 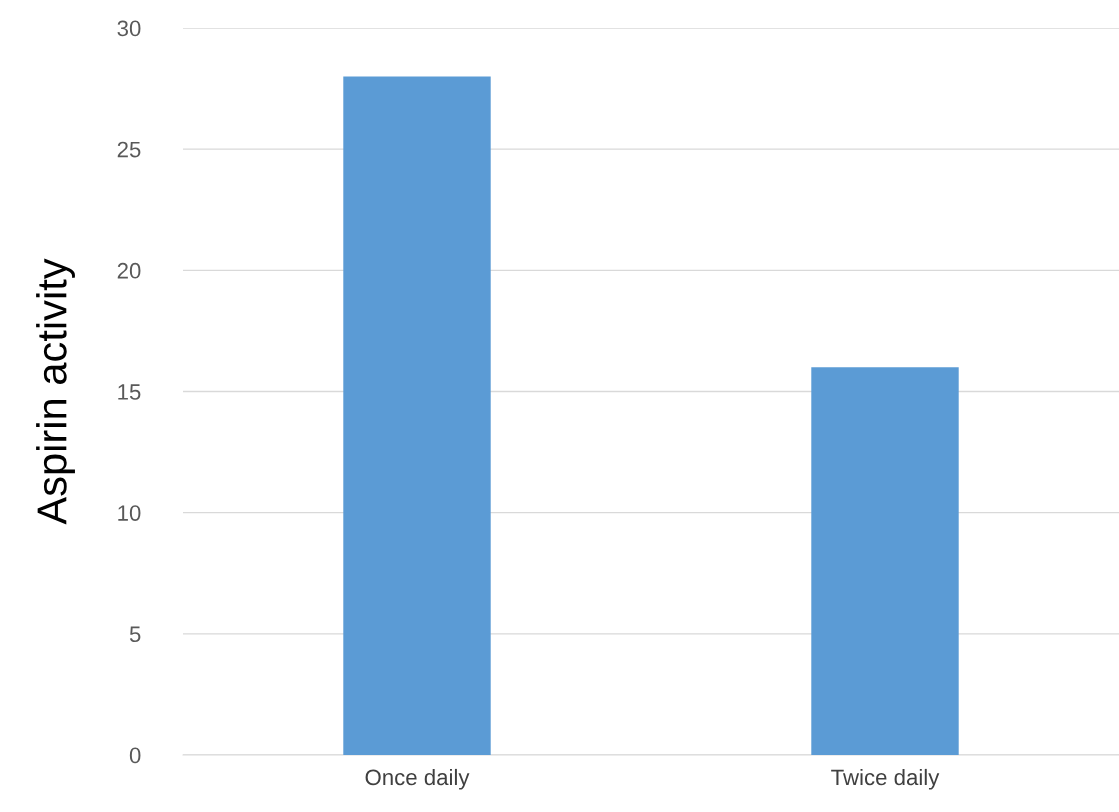 I want to click on x-tick-label: Twice daily, so click(x=885, y=779).